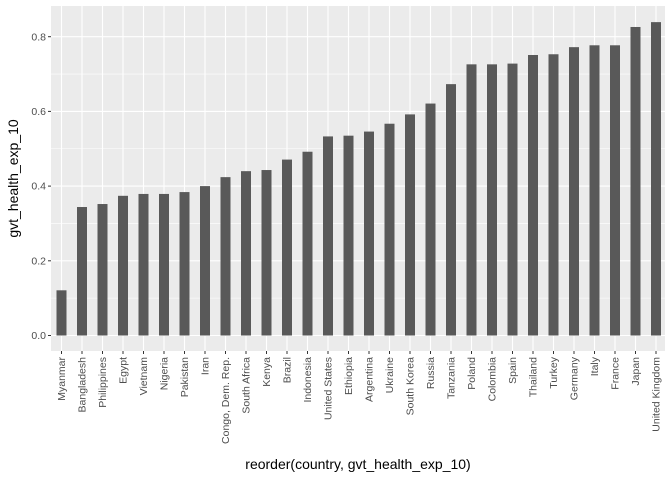 This screenshot has width=672, height=480. I want to click on x-tick-label: Ethiopia, so click(349, 376).